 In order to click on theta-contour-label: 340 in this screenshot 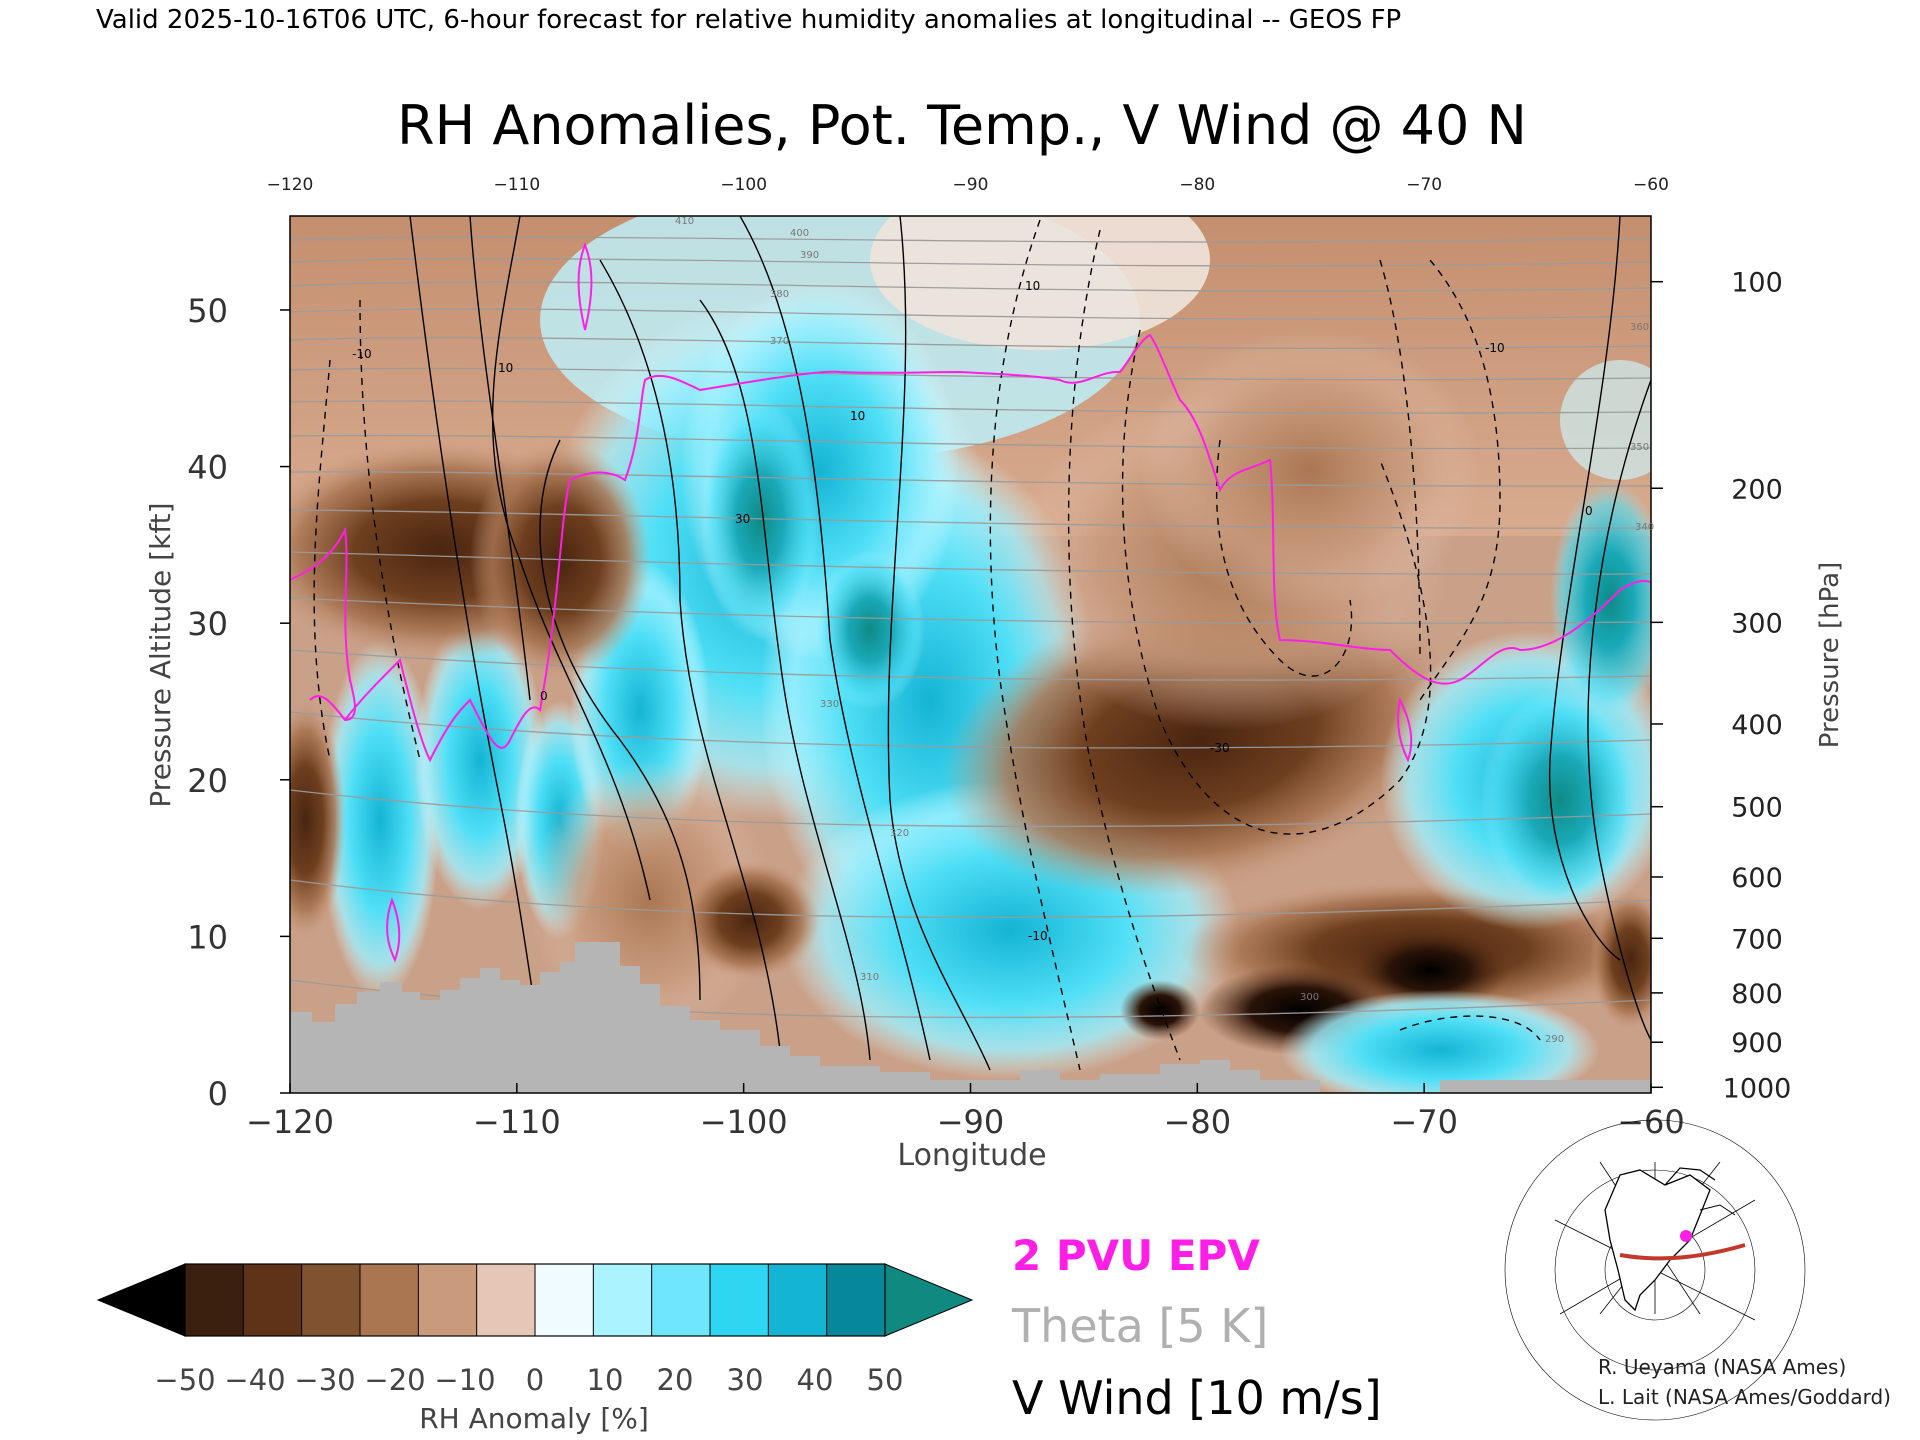, I will do `click(1644, 527)`.